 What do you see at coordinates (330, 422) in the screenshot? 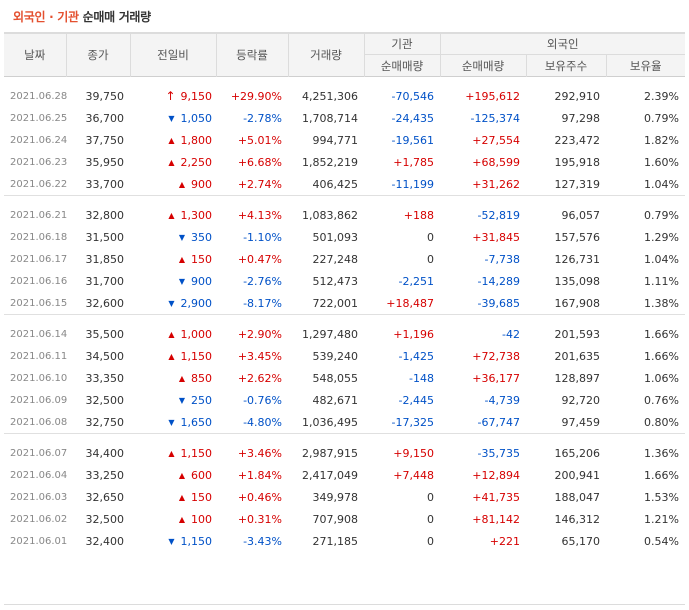
I see `volume-cell: 1,036,495` at bounding box center [330, 422].